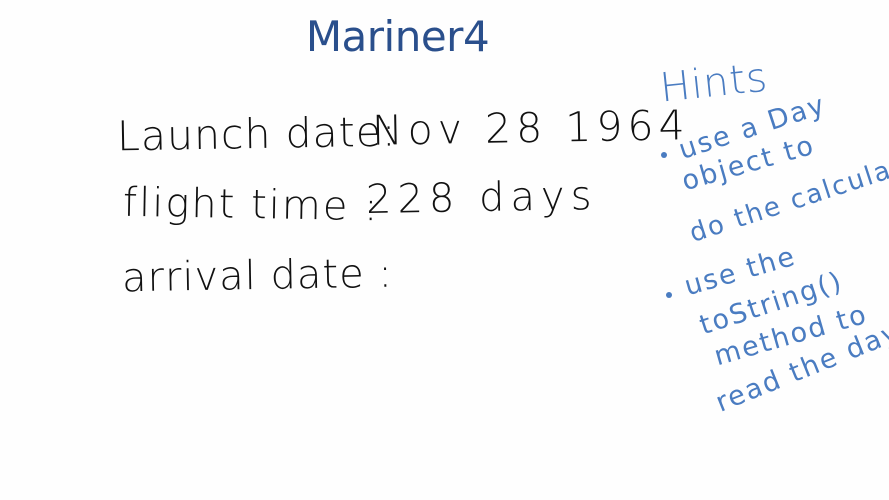 The image size is (889, 500). Describe the element at coordinates (714, 83) in the screenshot. I see `hints-heading: Hints` at that location.